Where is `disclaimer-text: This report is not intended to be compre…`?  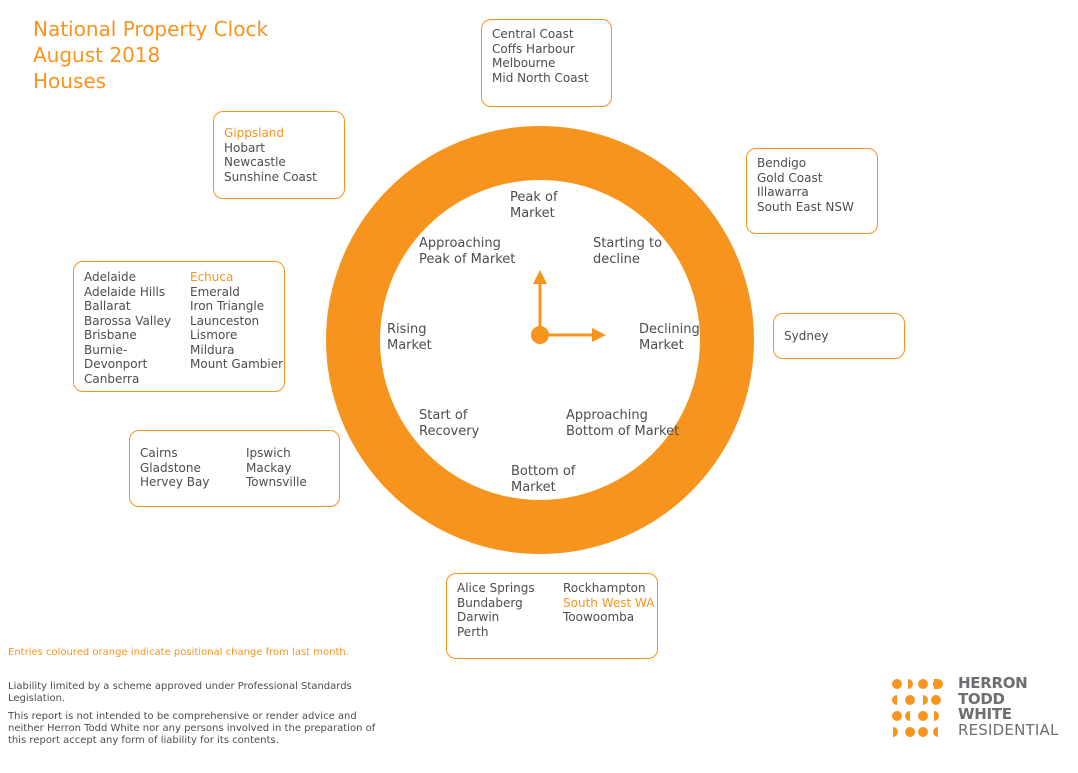 disclaimer-text: This report is not intended to be compre… is located at coordinates (192, 728).